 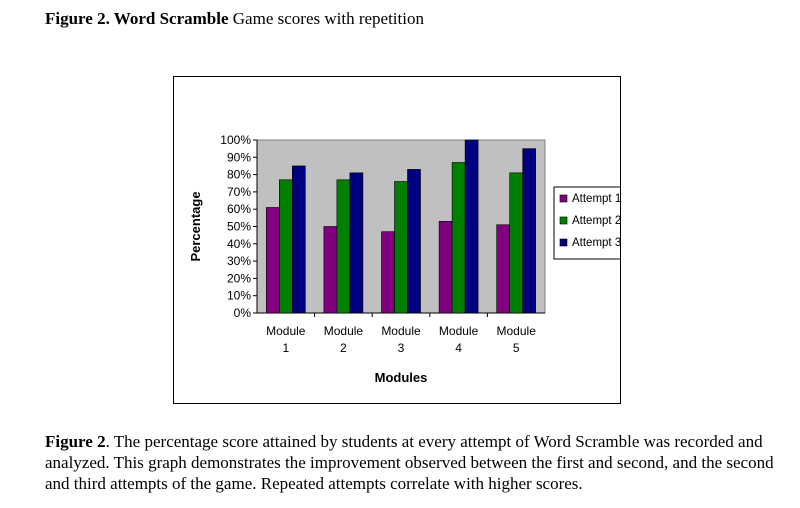 What do you see at coordinates (326, 18) in the screenshot?
I see `figure-title-rest: Game scores with repetition` at bounding box center [326, 18].